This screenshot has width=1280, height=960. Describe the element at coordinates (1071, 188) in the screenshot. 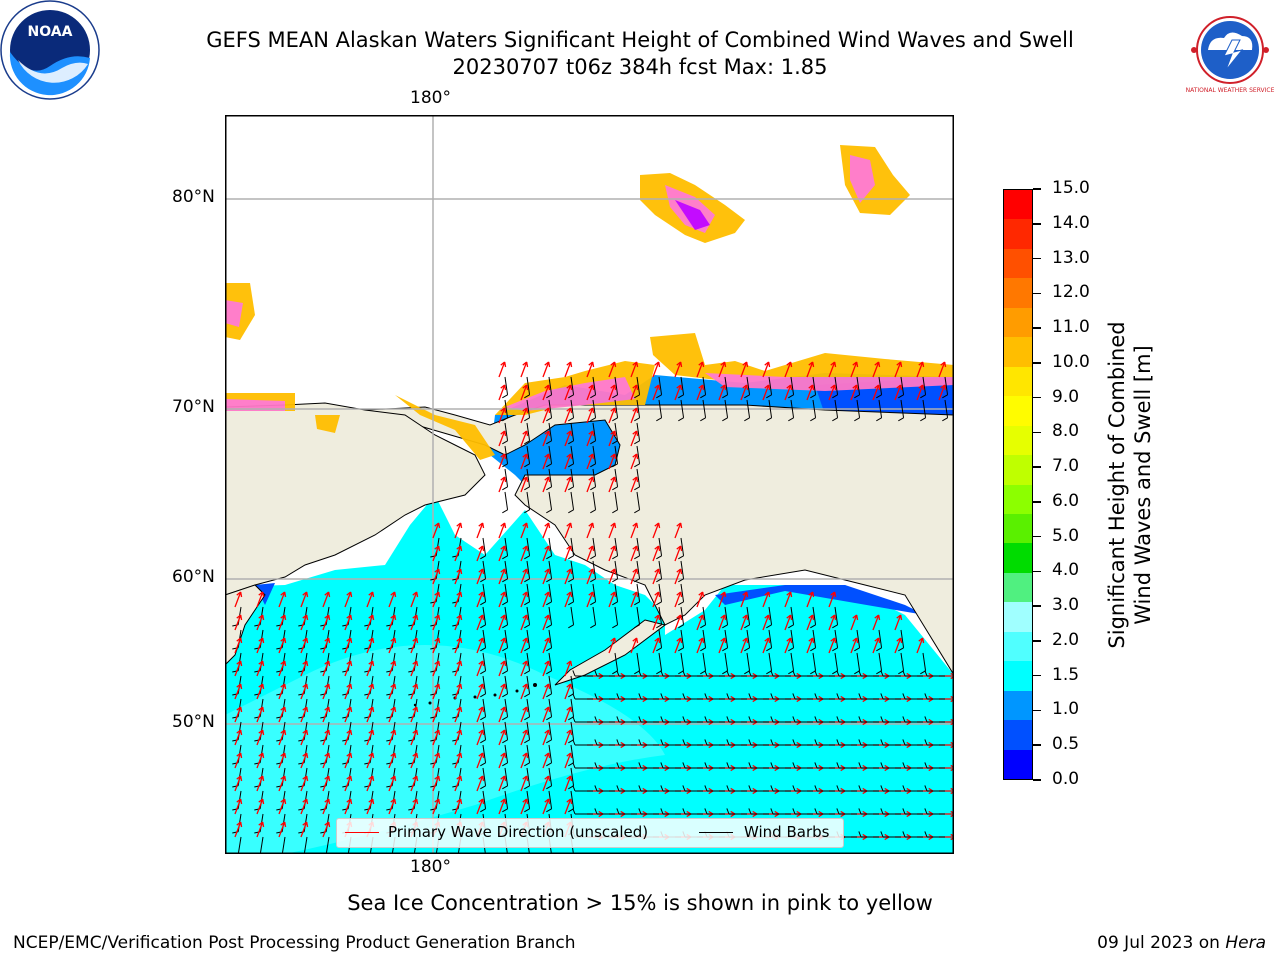

I see `colorbar-tick-label: 15.0` at that location.